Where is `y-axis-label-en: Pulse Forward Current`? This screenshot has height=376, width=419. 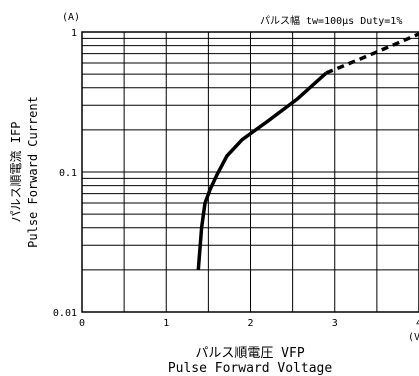
y-axis-label-en: Pulse Forward Current is located at coordinates (33, 172).